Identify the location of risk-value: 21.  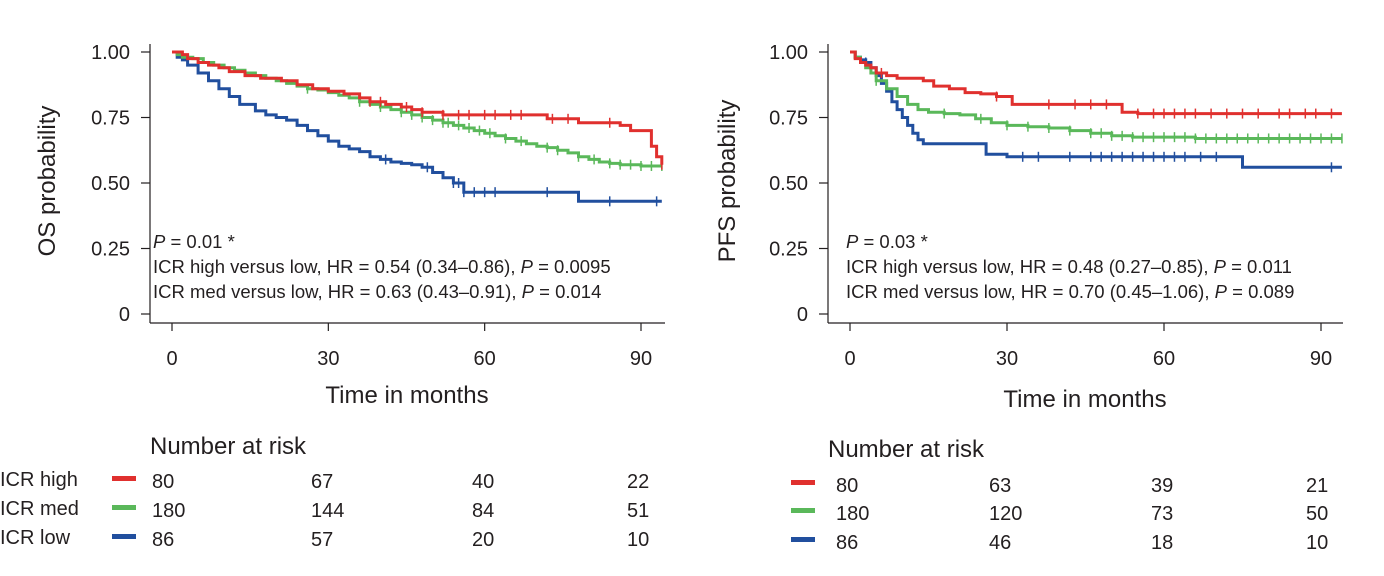
(1317, 486).